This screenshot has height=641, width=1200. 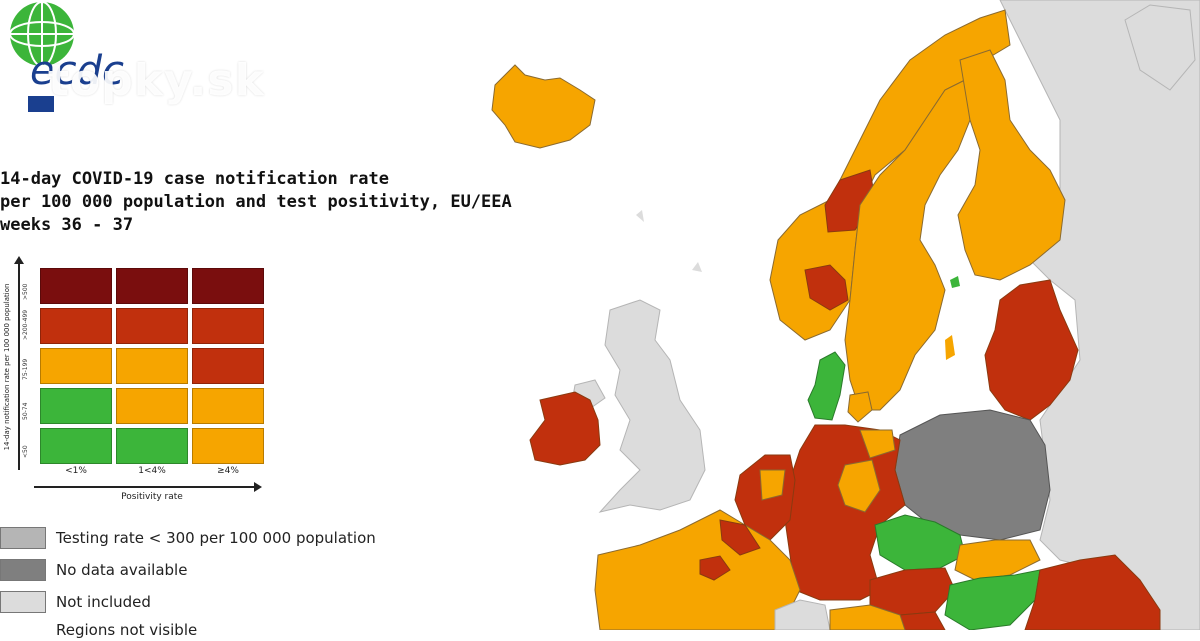 What do you see at coordinates (103, 602) in the screenshot?
I see `legend-label: Not included` at bounding box center [103, 602].